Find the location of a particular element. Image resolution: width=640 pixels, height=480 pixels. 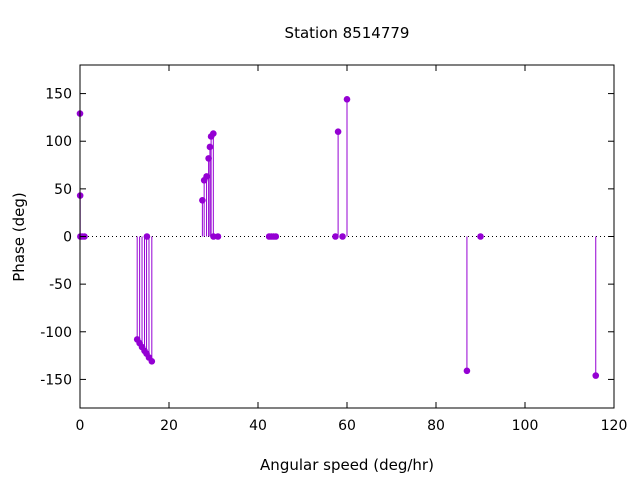

y-tick-label: 0 is located at coordinates (67, 238).